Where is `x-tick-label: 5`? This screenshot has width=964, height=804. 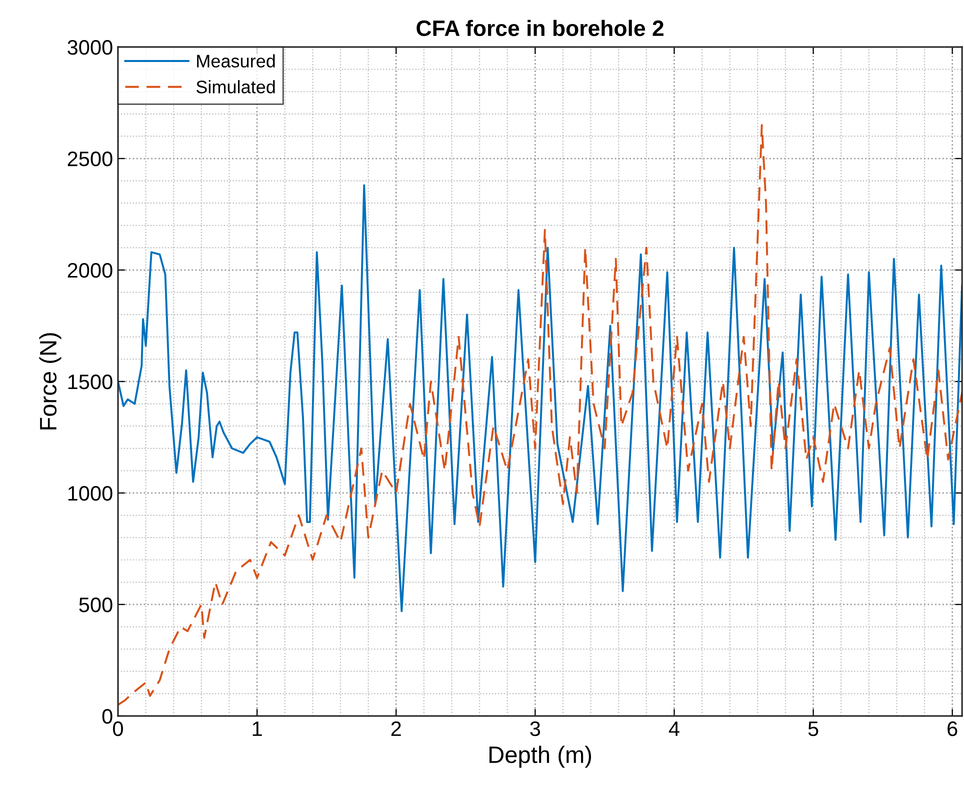 x-tick-label: 5 is located at coordinates (813, 729).